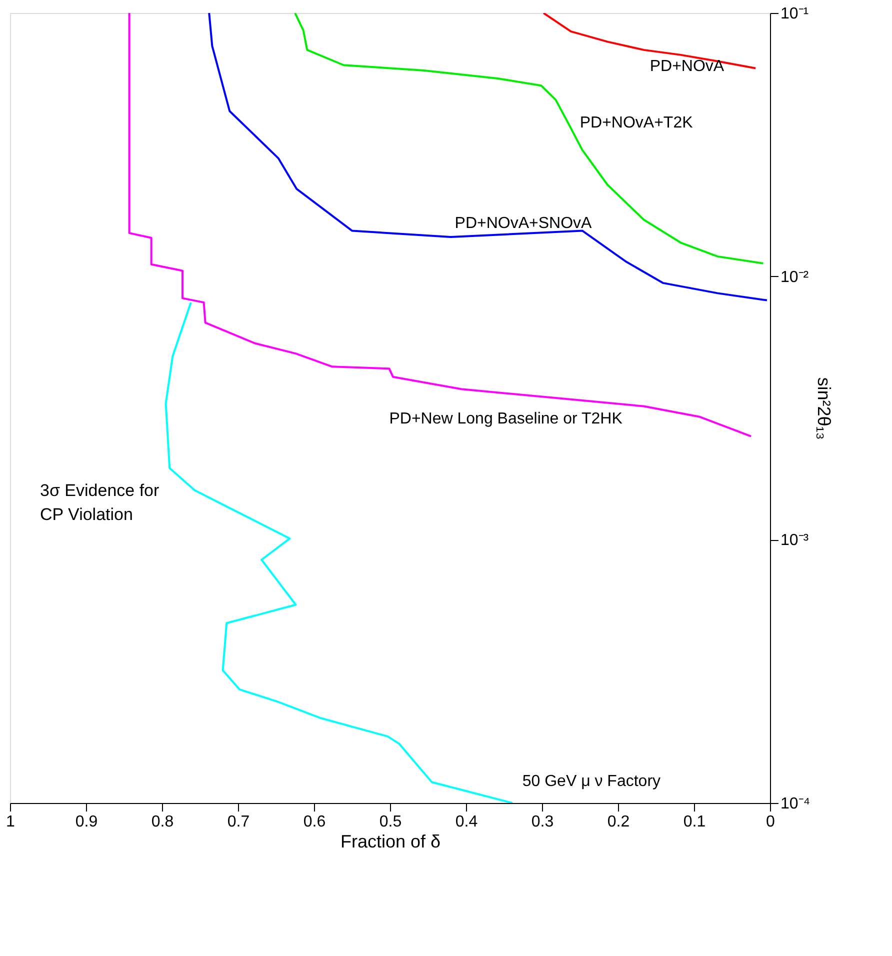  I want to click on y-tick-label: 10⁻¹, so click(794, 14).